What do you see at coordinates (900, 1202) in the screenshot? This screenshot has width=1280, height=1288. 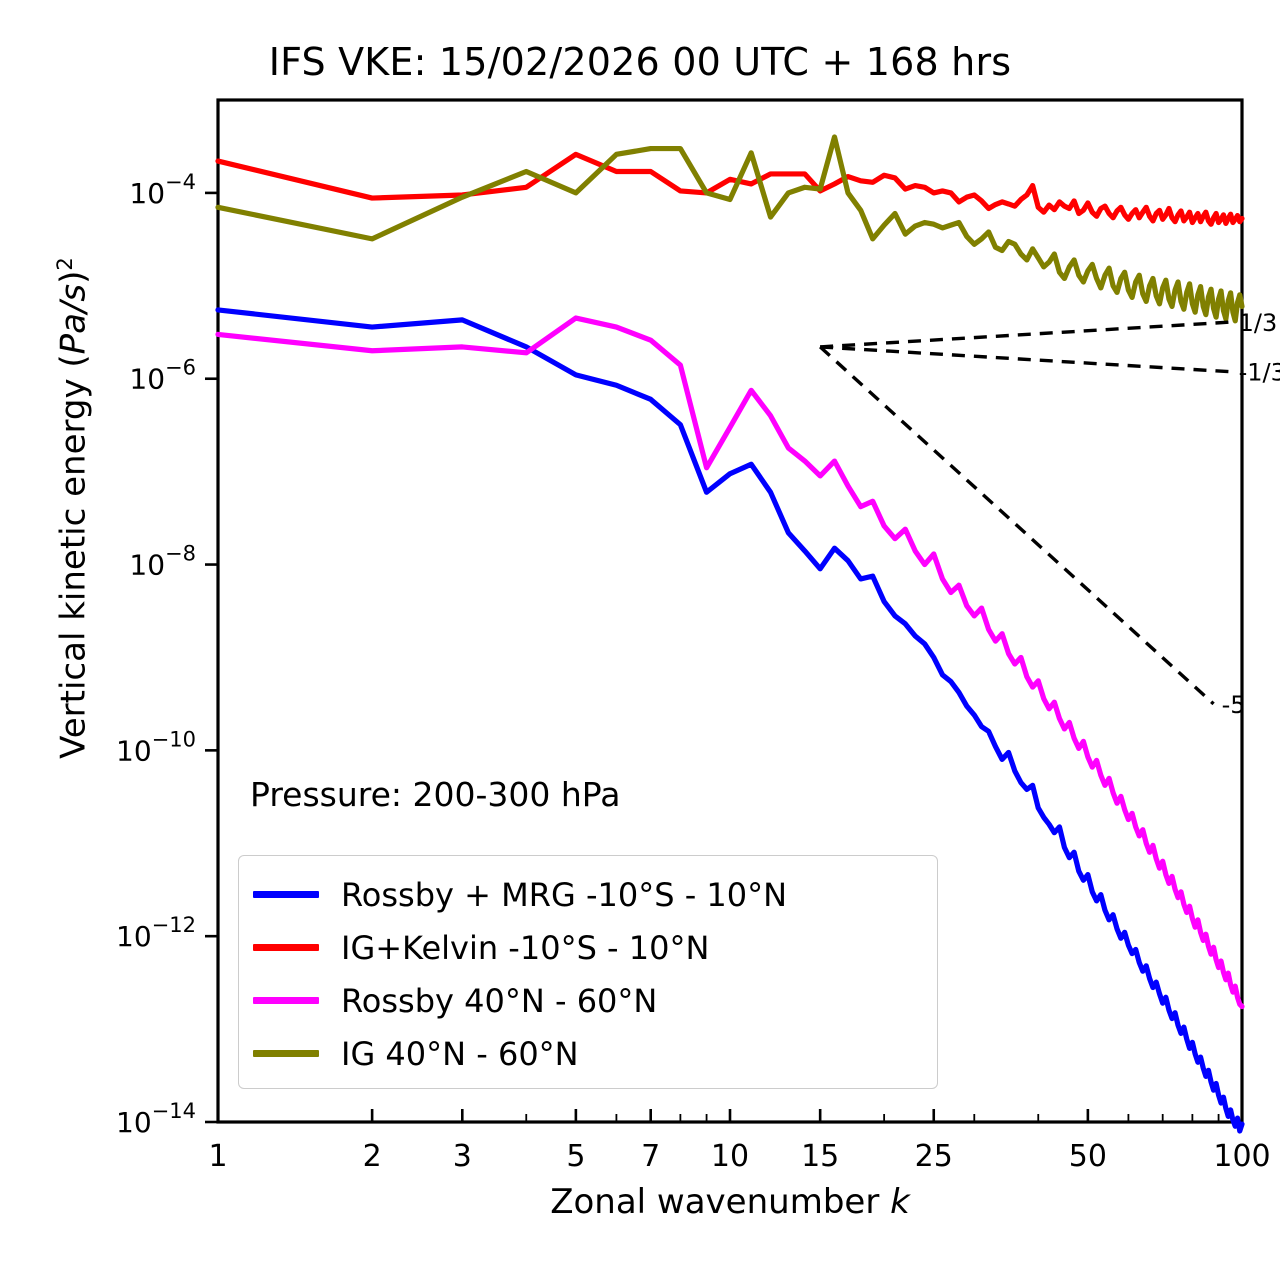 I see `x-axis-label-italic: k` at bounding box center [900, 1202].